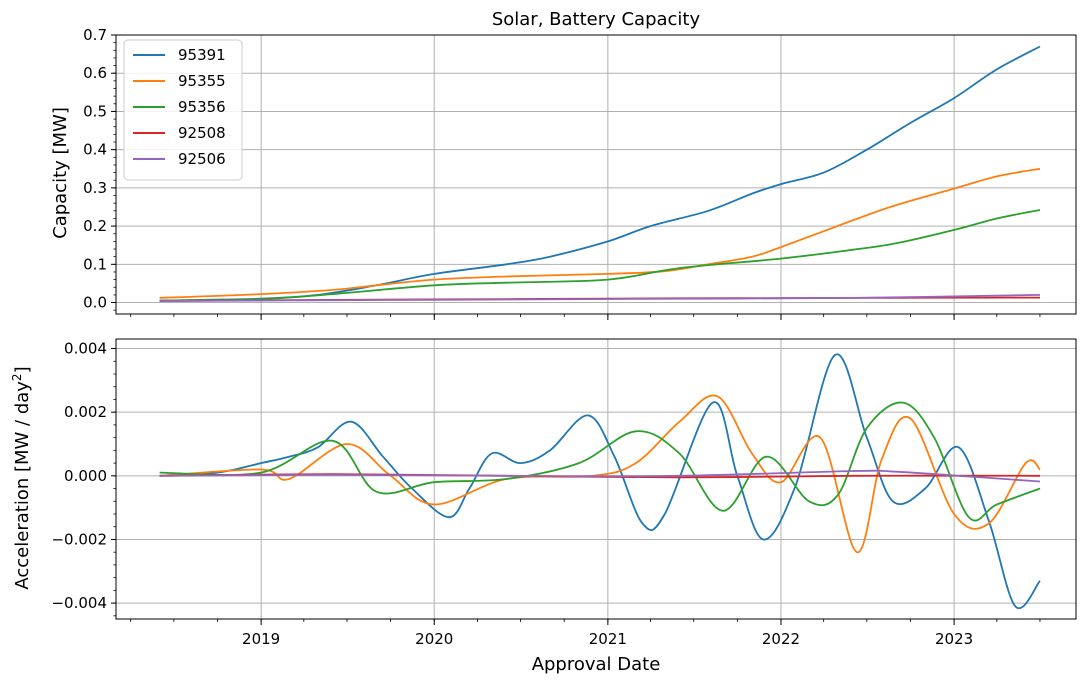  What do you see at coordinates (85, 349) in the screenshot?
I see `y-tick-label: 0.004` at bounding box center [85, 349].